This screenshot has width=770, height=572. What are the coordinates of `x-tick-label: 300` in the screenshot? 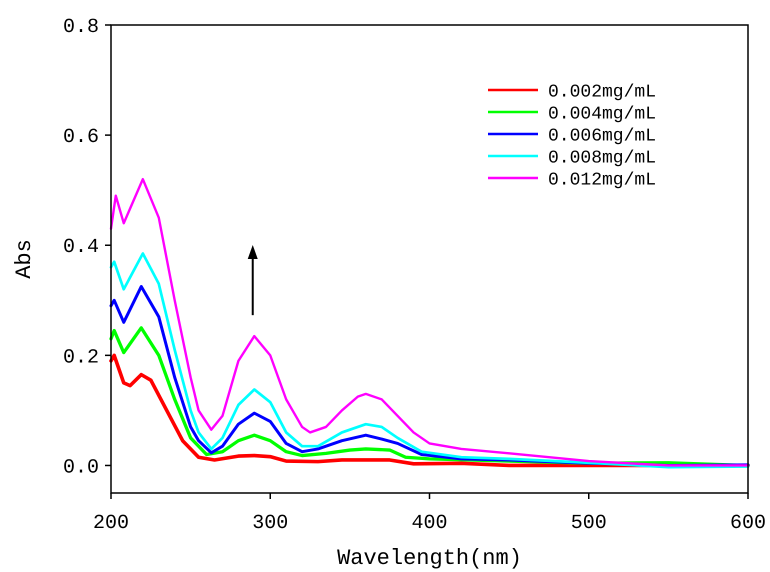 It's located at (270, 523).